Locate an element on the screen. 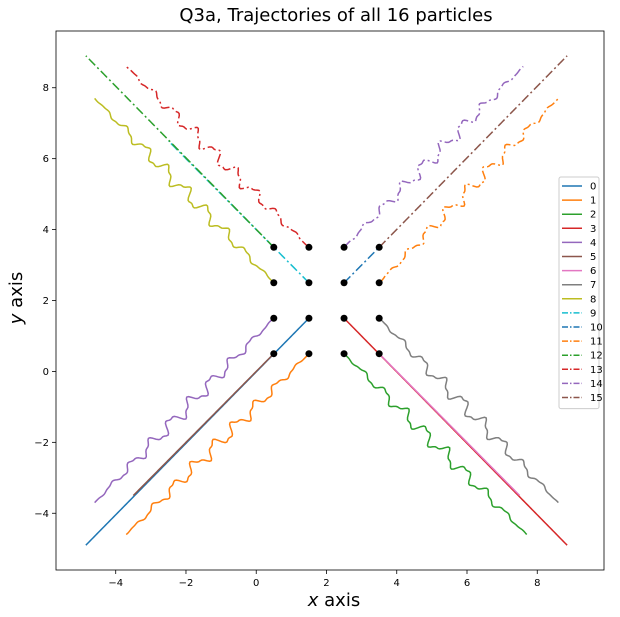 The image size is (620, 617). legend-label-7: 7 is located at coordinates (593, 285).